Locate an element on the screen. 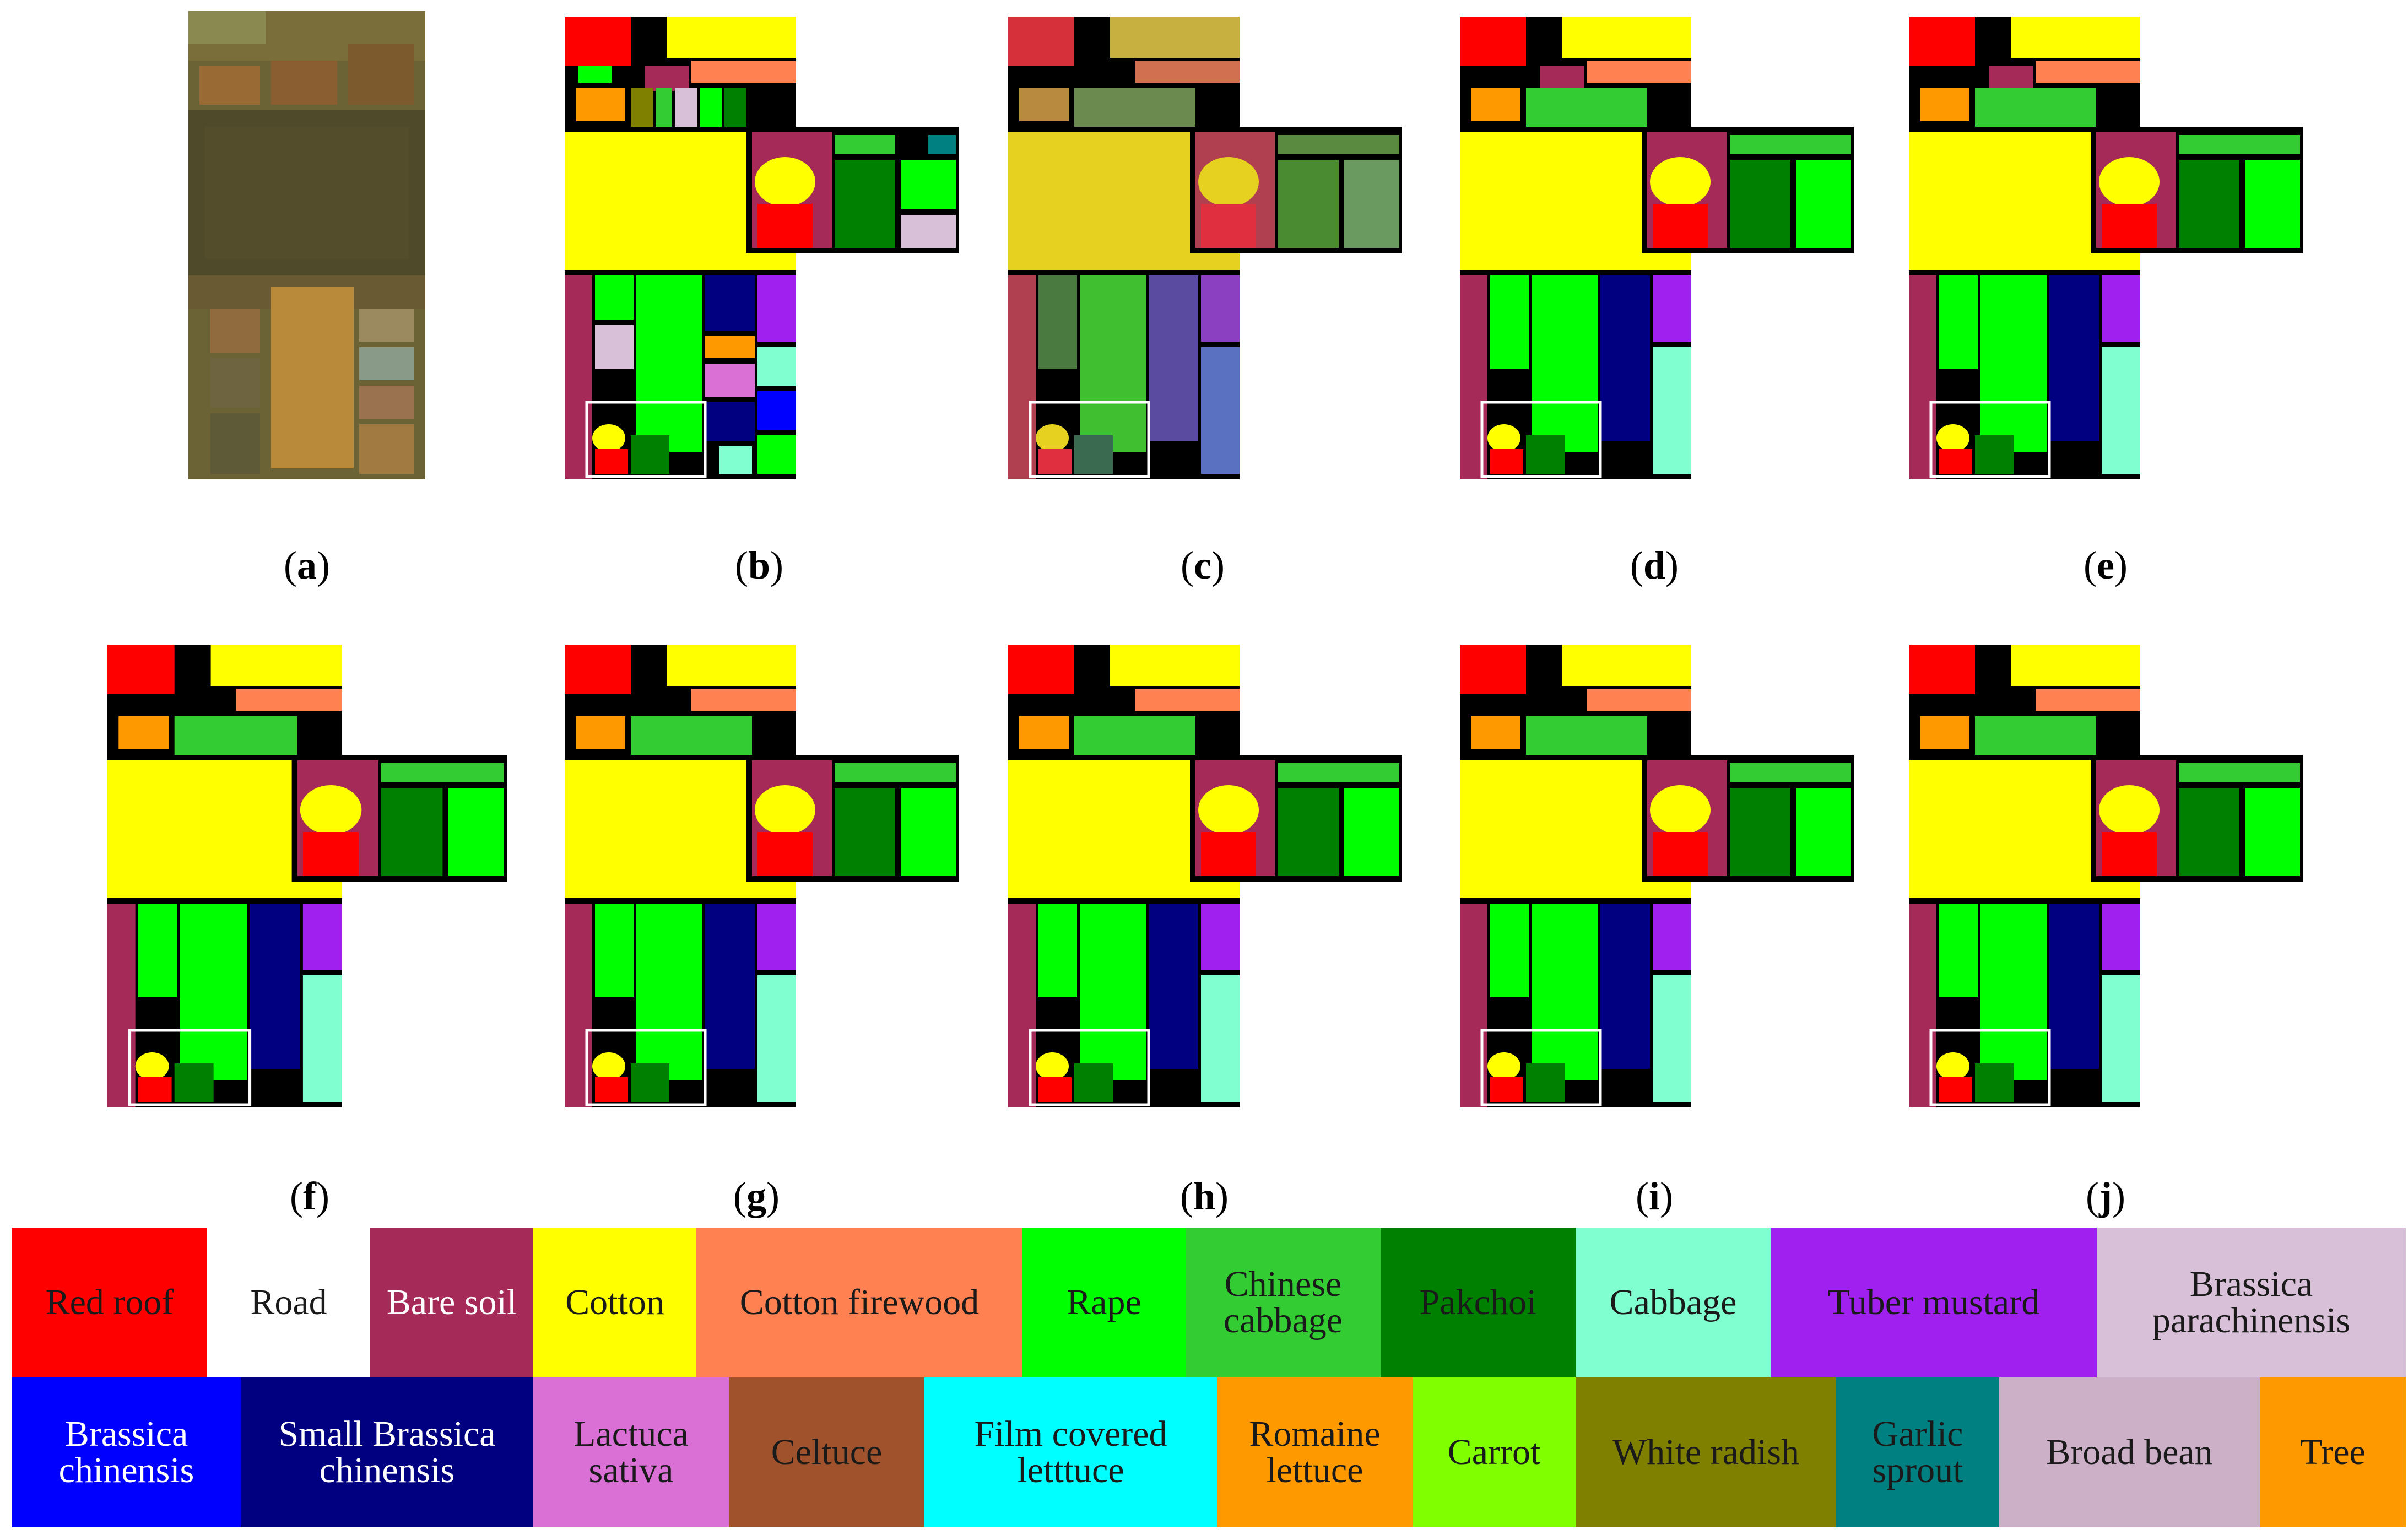  panel-g-map is located at coordinates (762, 876).